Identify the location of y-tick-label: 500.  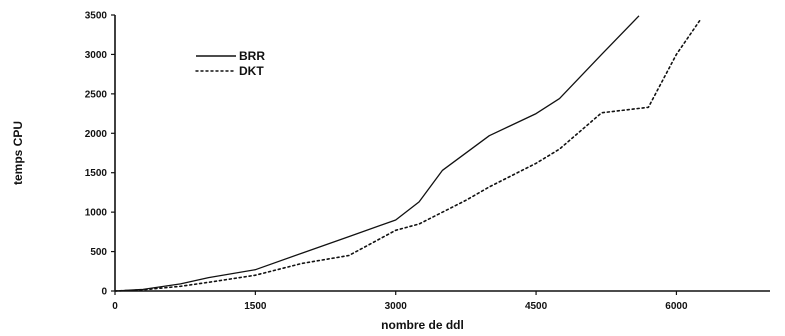
(98, 252).